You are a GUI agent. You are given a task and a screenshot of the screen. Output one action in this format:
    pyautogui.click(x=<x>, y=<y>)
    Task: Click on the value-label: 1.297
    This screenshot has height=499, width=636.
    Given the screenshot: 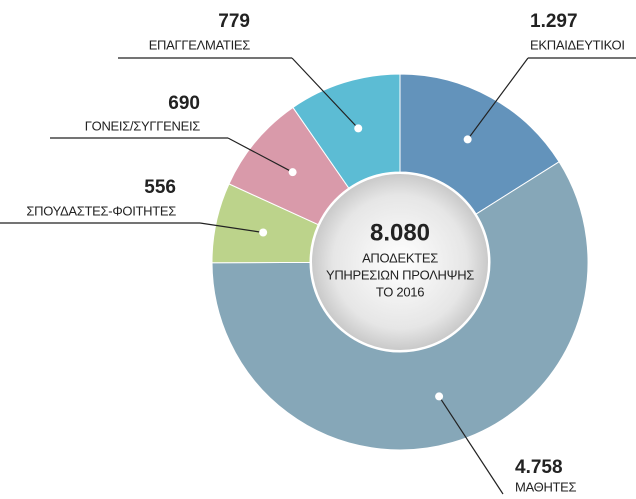 What is the action you would take?
    pyautogui.click(x=554, y=21)
    